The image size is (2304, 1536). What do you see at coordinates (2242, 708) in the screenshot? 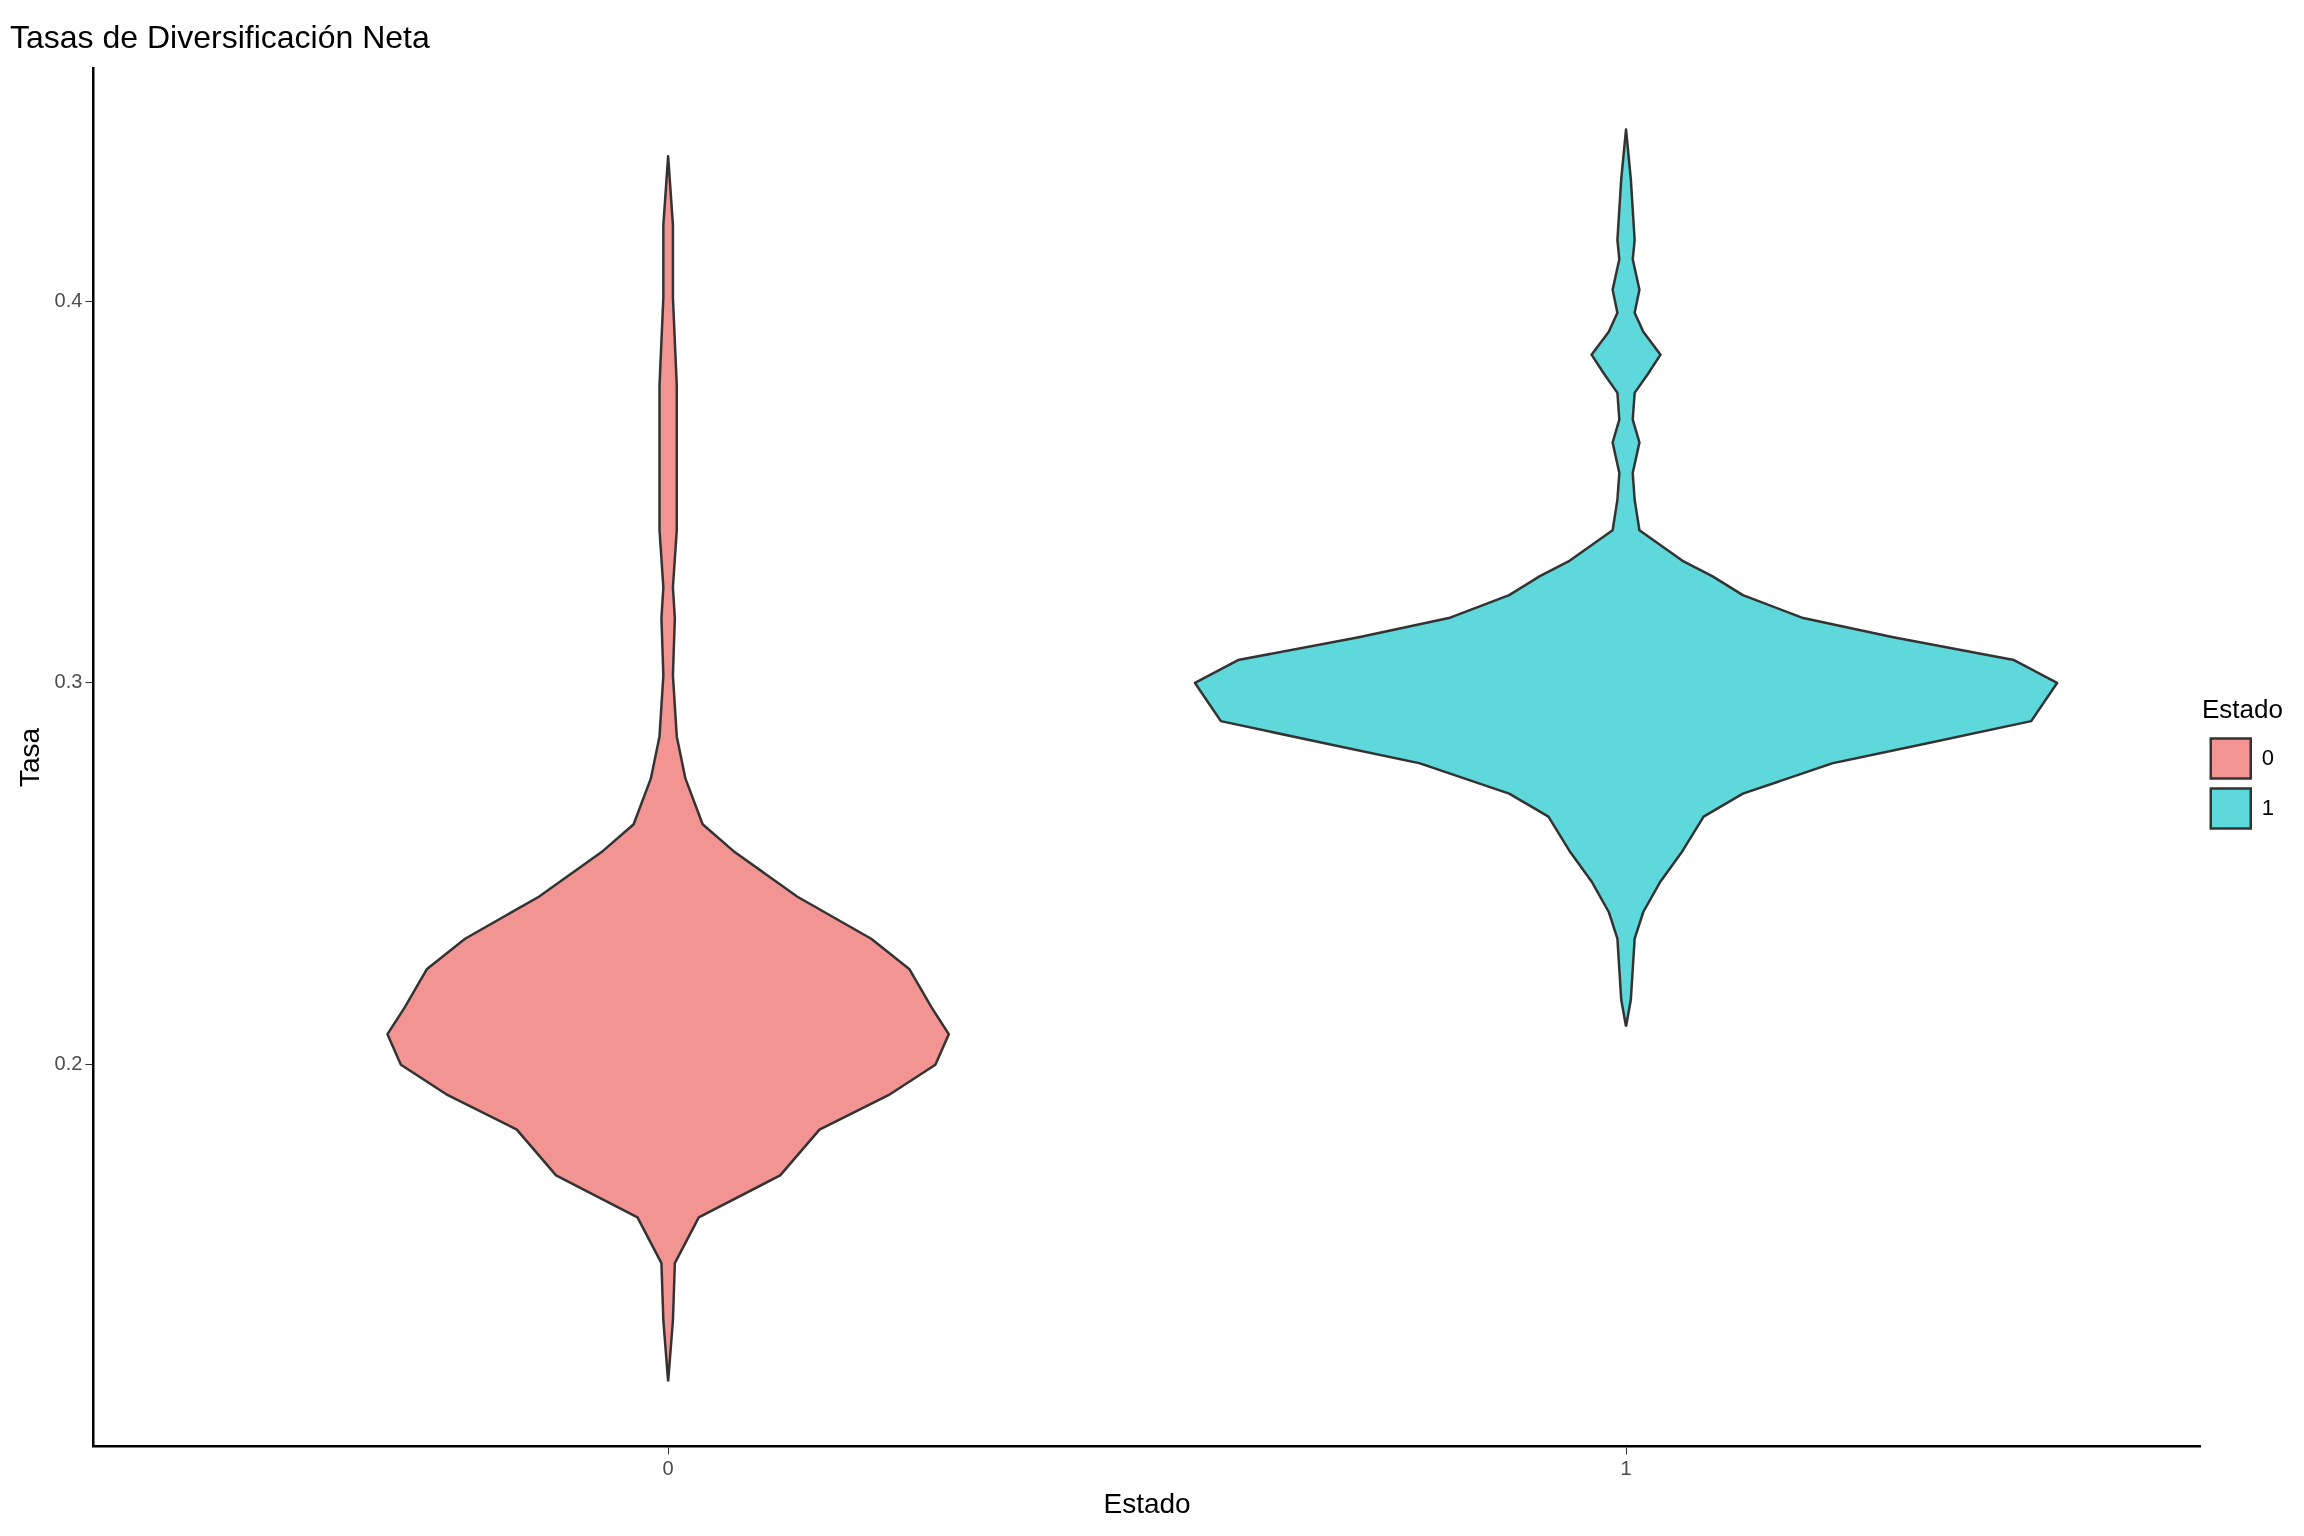
I see `legend-title: Estado` at bounding box center [2242, 708].